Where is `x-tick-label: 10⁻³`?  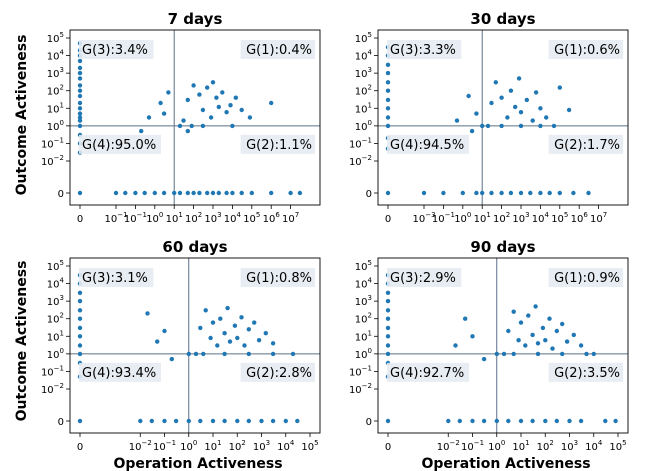 x-tick-label: 10⁻³ is located at coordinates (423, 218).